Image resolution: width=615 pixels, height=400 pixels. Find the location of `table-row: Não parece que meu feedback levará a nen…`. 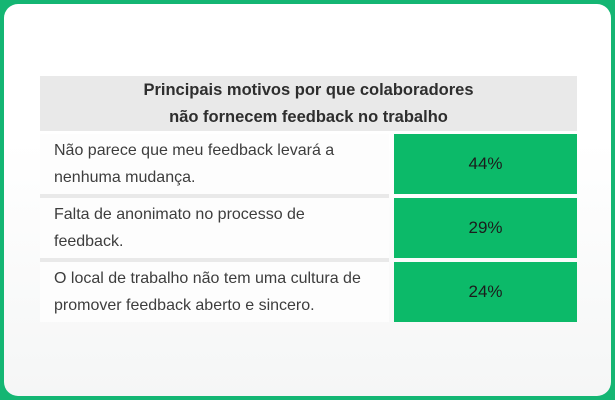

table-row: Não parece que meu feedback levará a nen… is located at coordinates (308, 164).